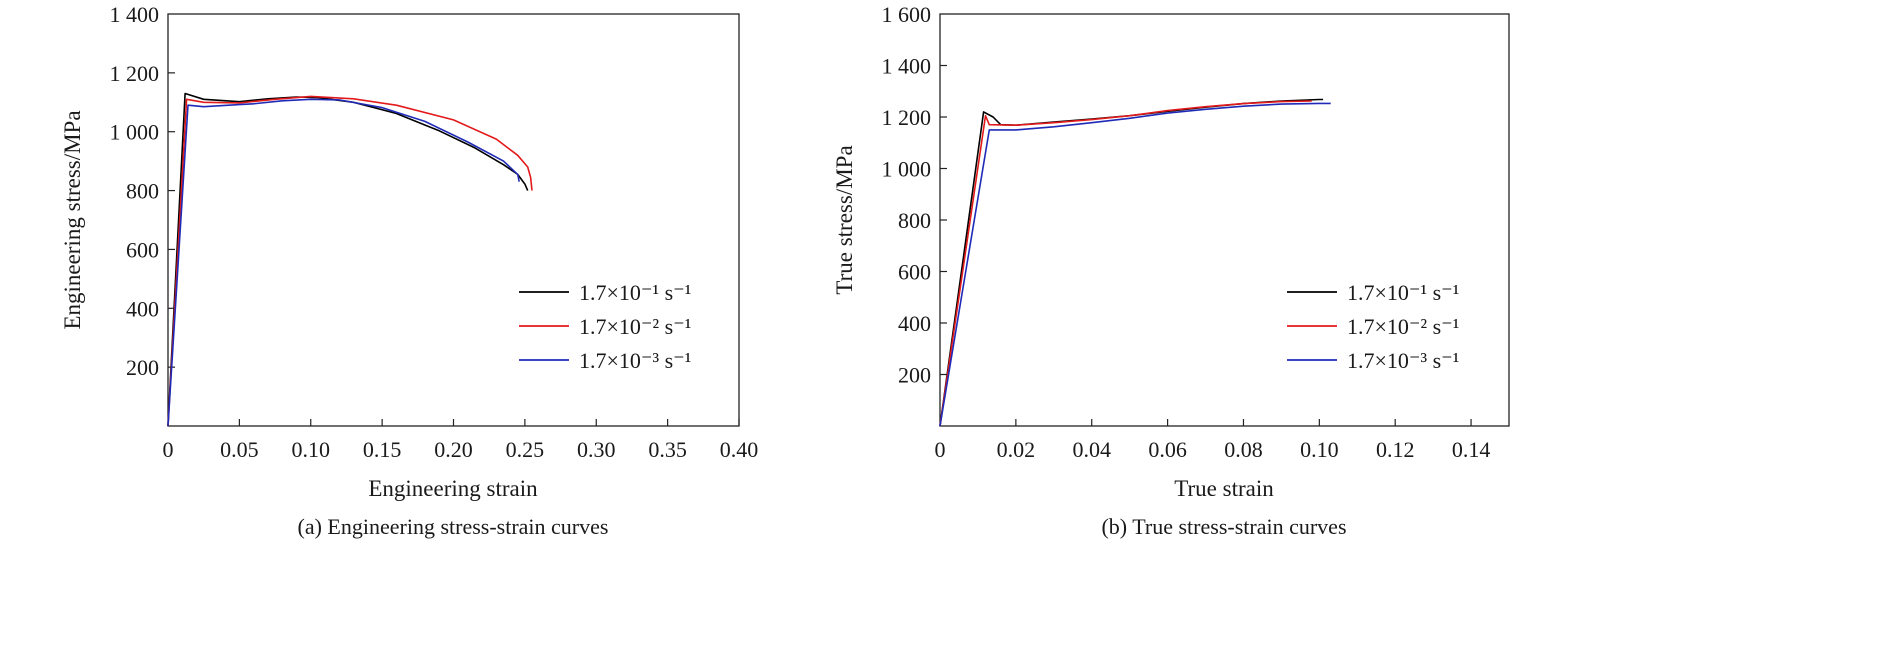 This screenshot has width=1890, height=654. What do you see at coordinates (635, 360) in the screenshot?
I see `panel-a-legend-label-3: 1.7×10⁻³ s⁻¹` at bounding box center [635, 360].